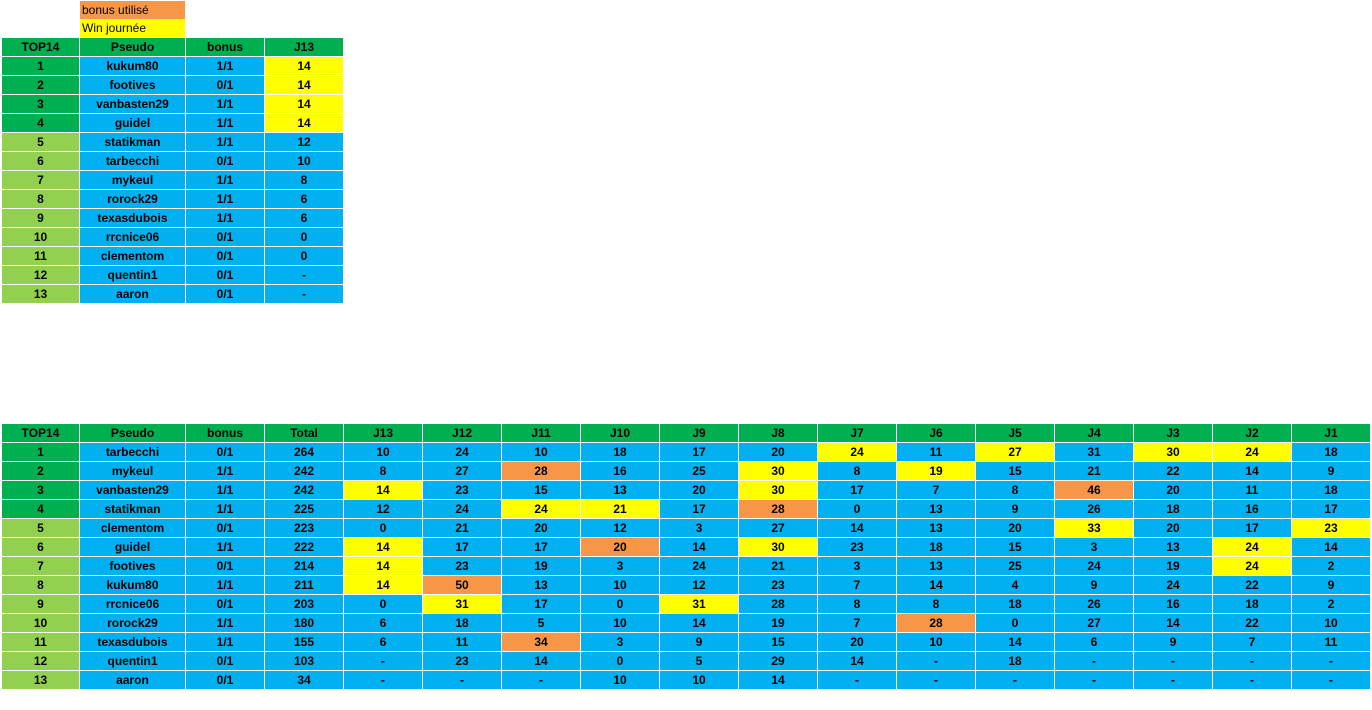  I want to click on score-cell: 8, so click(304, 180).